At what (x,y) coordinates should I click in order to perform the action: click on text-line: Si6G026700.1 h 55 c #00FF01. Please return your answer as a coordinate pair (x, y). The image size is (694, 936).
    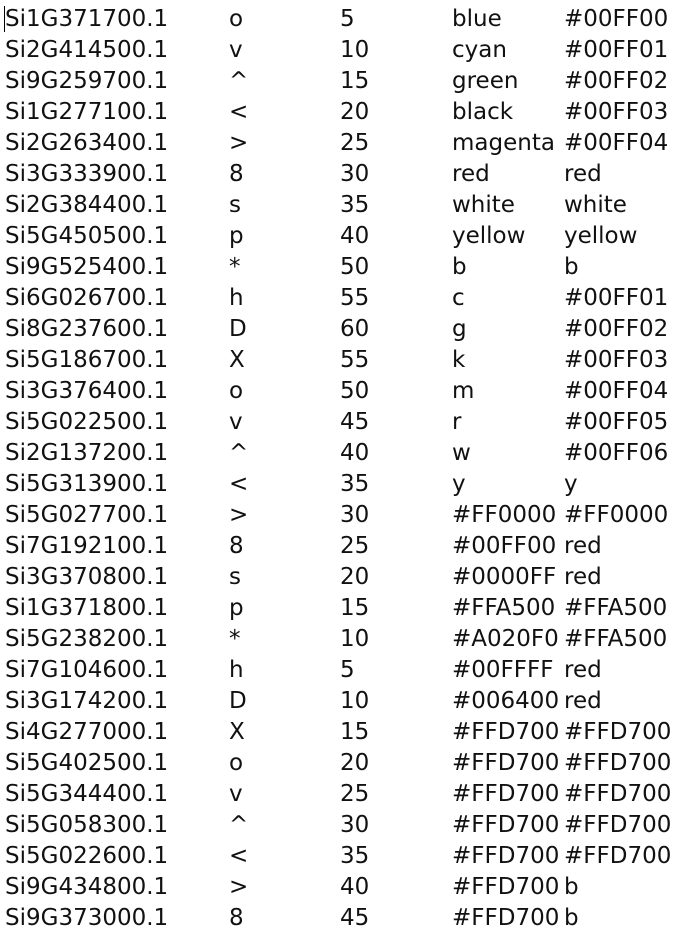
    Looking at the image, I should click on (347, 298).